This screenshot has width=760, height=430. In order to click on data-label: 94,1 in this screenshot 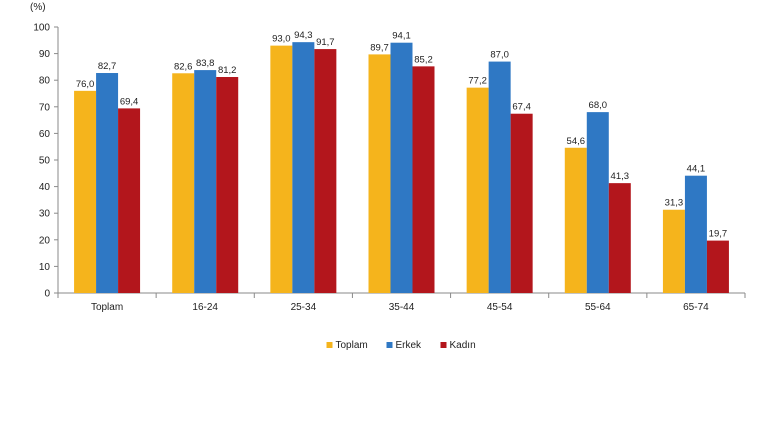, I will do `click(401, 36)`.